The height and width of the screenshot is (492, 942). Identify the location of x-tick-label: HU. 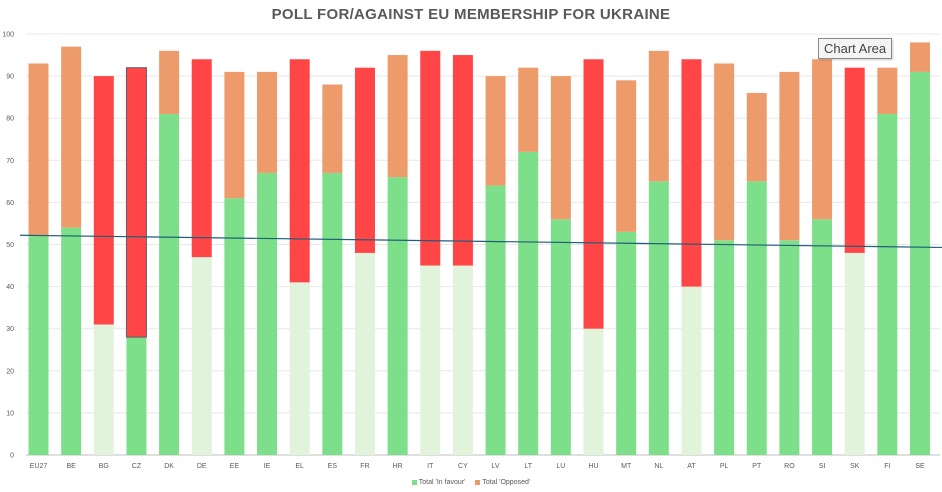
(593, 466).